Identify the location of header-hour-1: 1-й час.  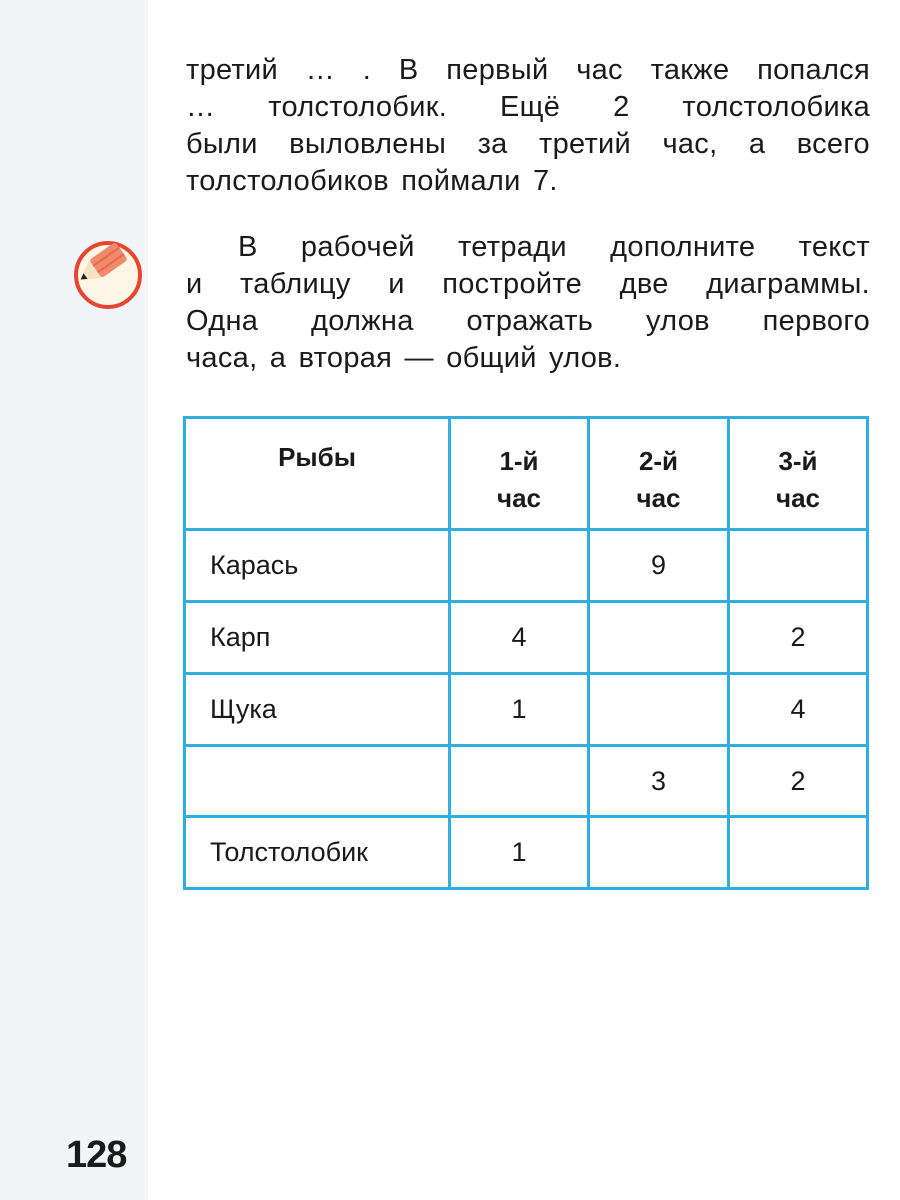
(519, 473).